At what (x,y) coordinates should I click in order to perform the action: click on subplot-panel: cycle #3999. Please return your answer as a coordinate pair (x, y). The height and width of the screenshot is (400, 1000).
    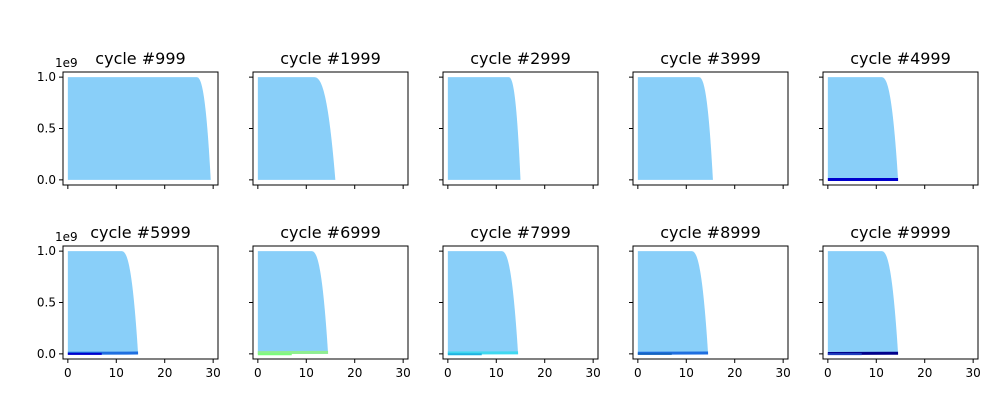
    Looking at the image, I should click on (709, 119).